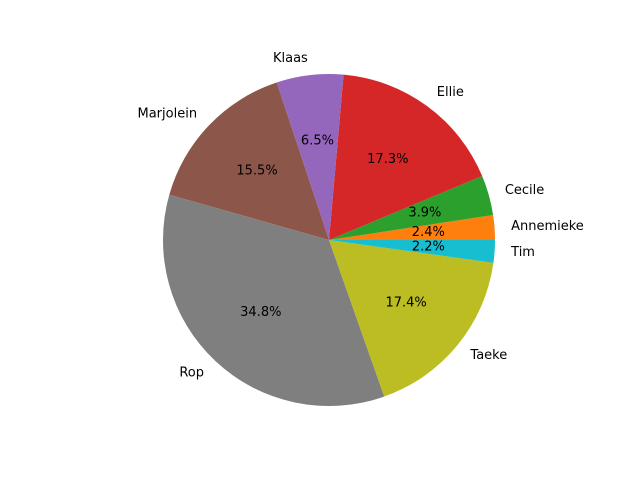  What do you see at coordinates (547, 226) in the screenshot?
I see `slice-label-annemieke: Annemieke` at bounding box center [547, 226].